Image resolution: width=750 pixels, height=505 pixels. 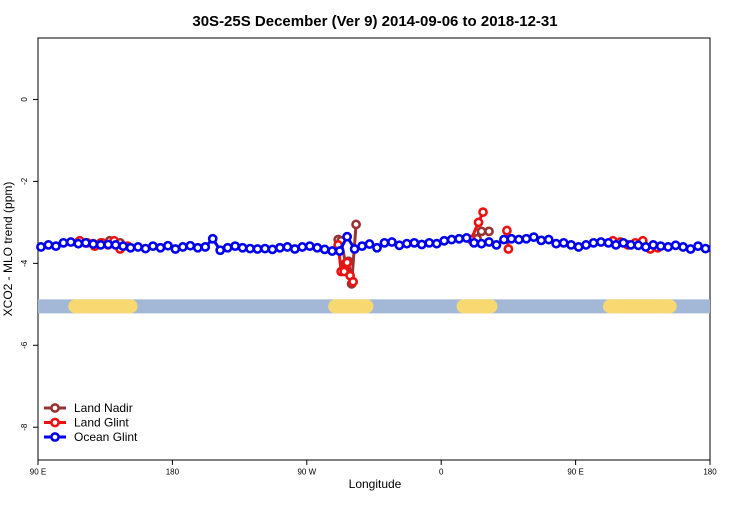 What do you see at coordinates (24, 427) in the screenshot?
I see `y-tick-label: -8` at bounding box center [24, 427].